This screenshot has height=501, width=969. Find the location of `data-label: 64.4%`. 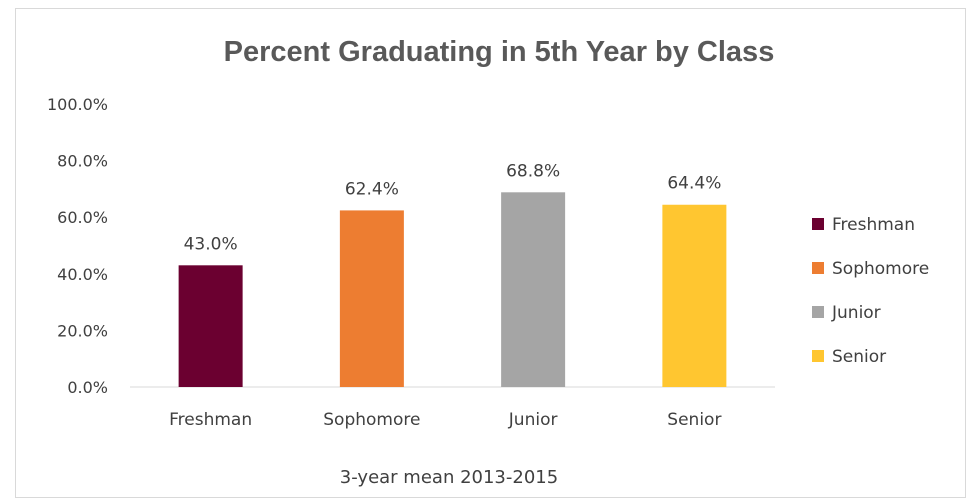

data-label: 64.4% is located at coordinates (694, 184).